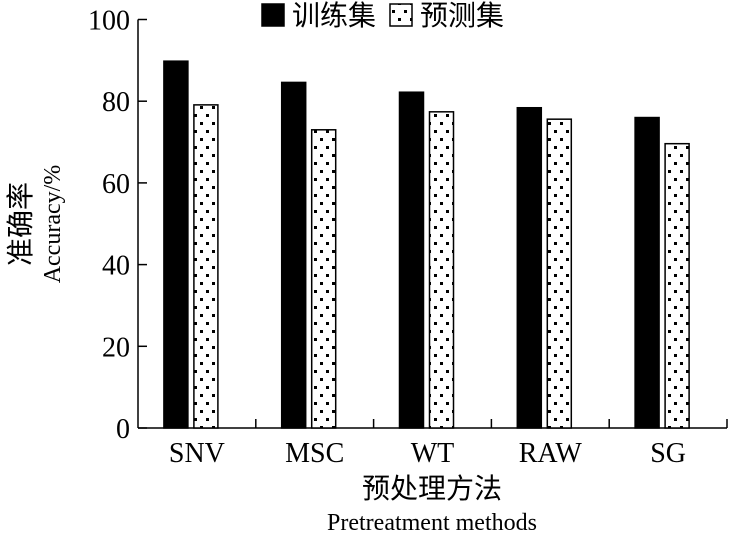 Image resolution: width=729 pixels, height=535 pixels. I want to click on x-tick-label: SG, so click(668, 453).